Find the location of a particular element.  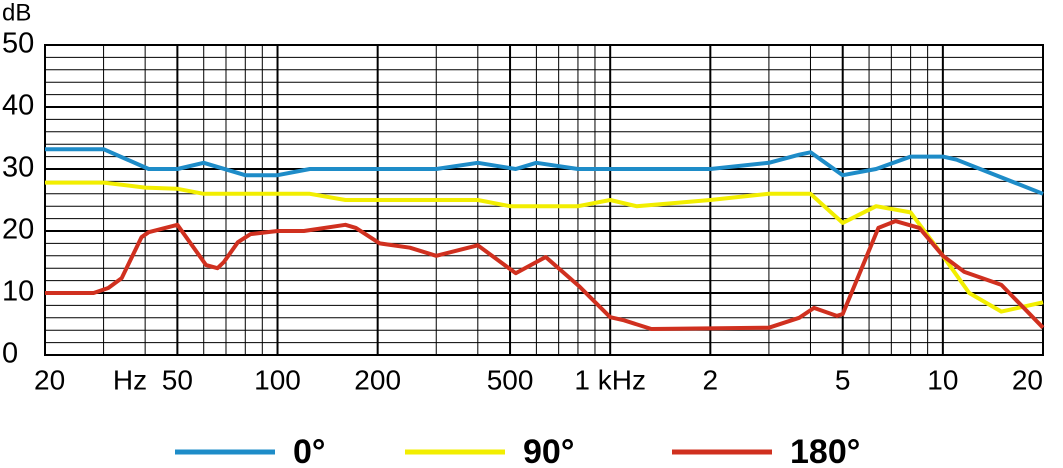

x-tick-label: 50 is located at coordinates (177, 379).